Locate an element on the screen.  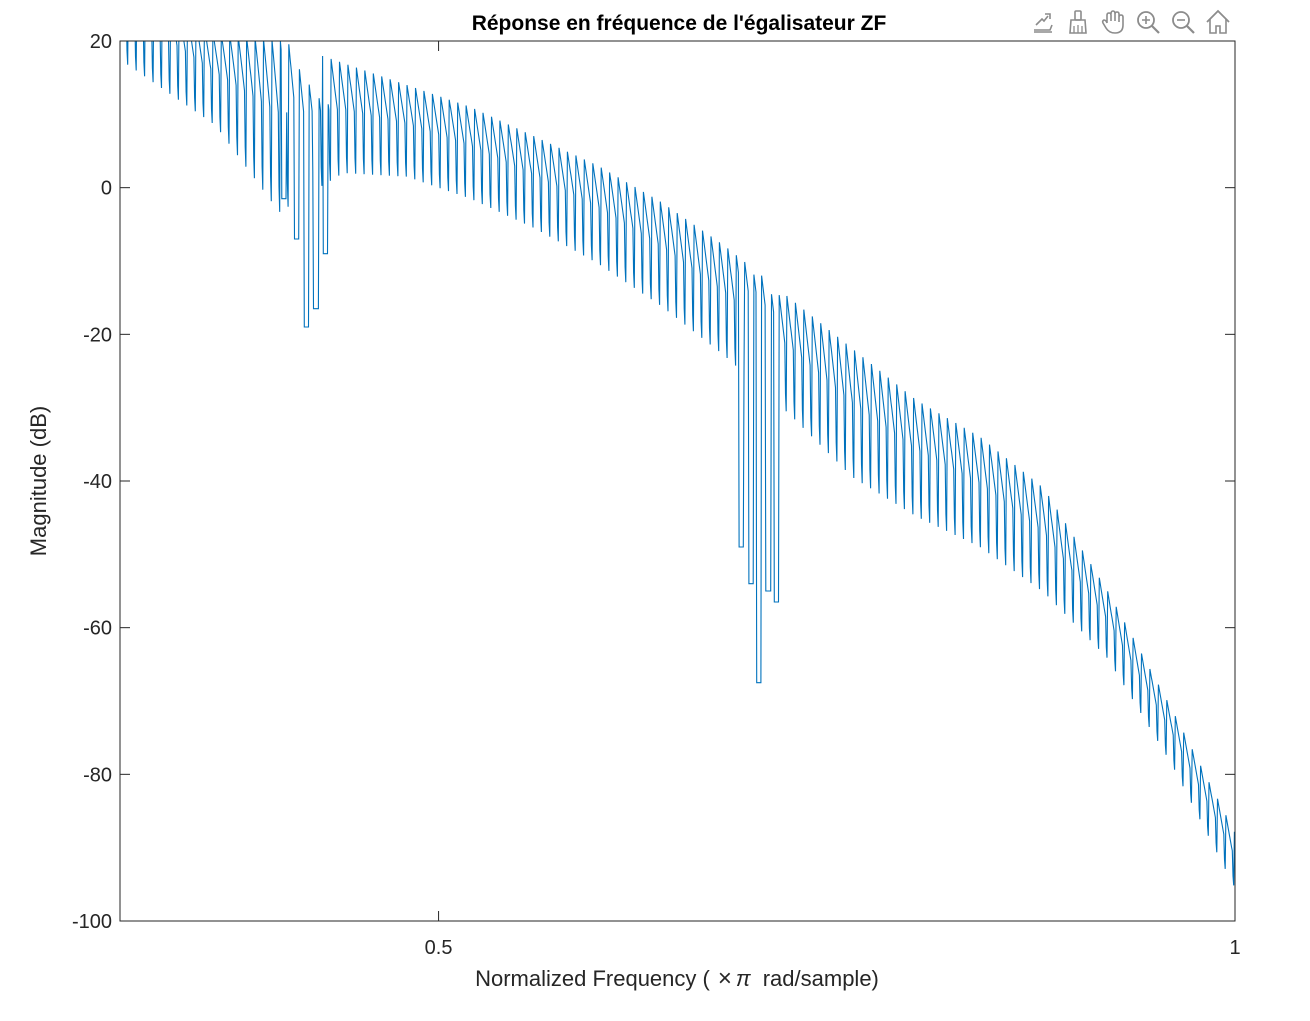
chart-title: Réponse en fréquence de l'égalisateur ZF is located at coordinates (679, 23).